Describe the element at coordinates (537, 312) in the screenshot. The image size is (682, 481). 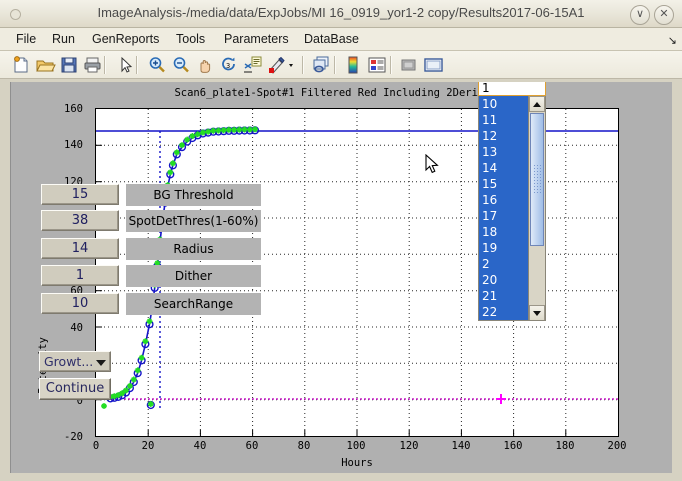
I see `scroll-down-icon` at that location.